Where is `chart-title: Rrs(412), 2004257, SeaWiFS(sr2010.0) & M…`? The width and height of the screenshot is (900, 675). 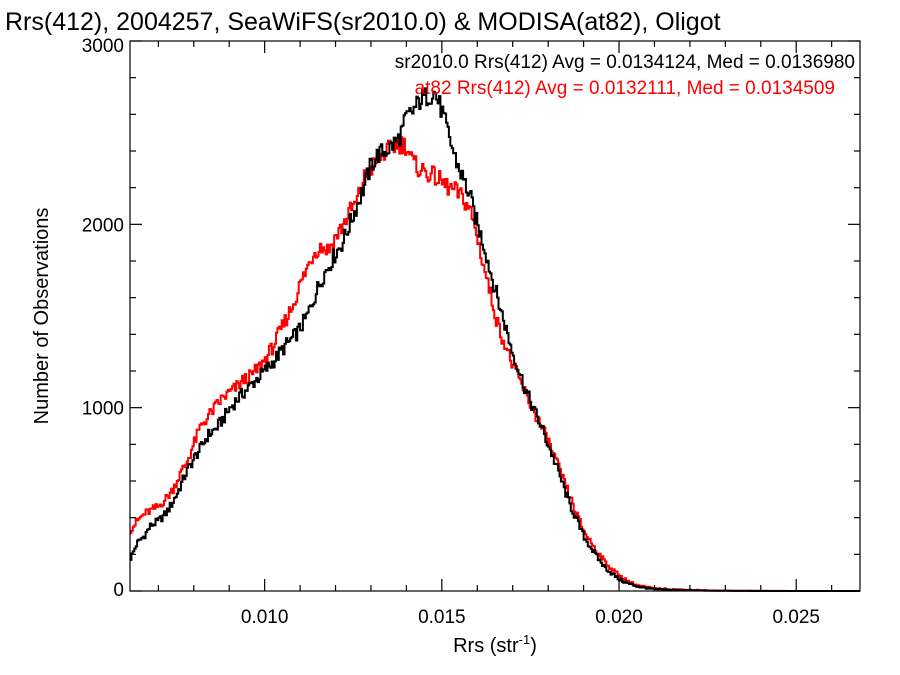
chart-title: Rrs(412), 2004257, SeaWiFS(sr2010.0) & M… is located at coordinates (363, 22).